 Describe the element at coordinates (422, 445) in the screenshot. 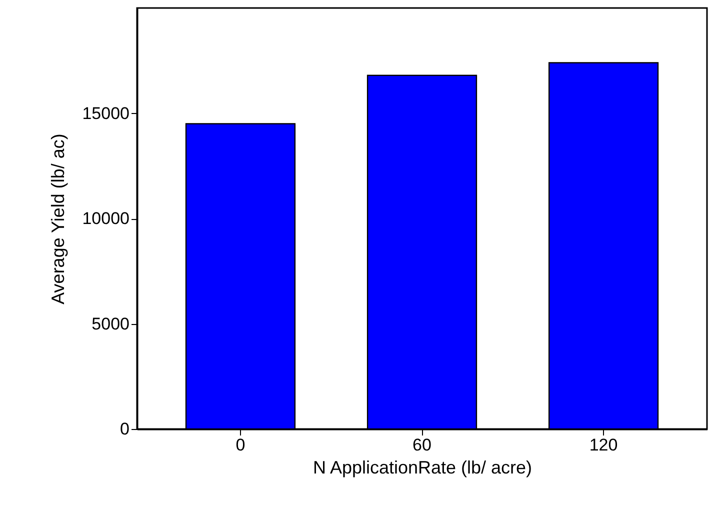

I see `x-tick-label: 60` at that location.